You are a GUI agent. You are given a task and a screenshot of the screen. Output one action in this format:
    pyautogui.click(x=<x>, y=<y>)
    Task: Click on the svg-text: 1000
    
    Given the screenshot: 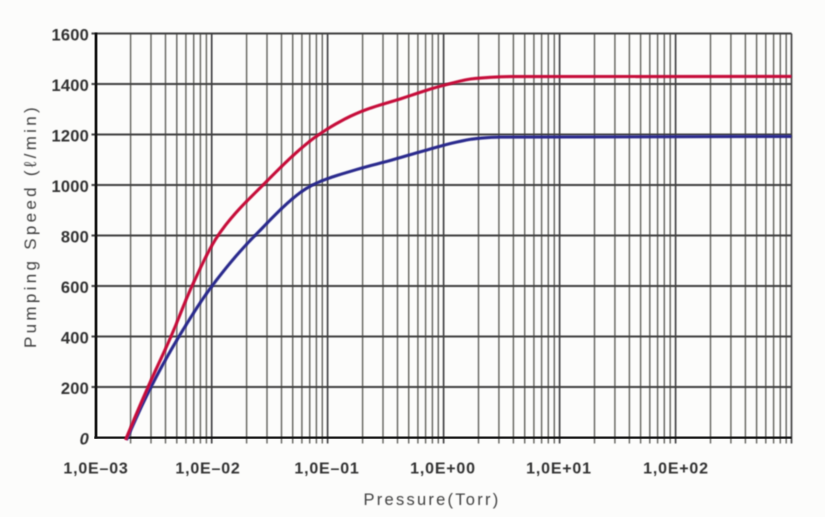 What is the action you would take?
    pyautogui.click(x=70, y=187)
    